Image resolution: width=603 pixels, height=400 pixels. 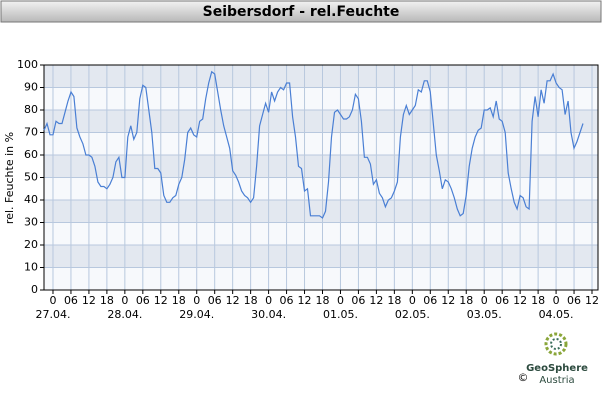 I want to click on day-label: 04.05., so click(x=556, y=314).